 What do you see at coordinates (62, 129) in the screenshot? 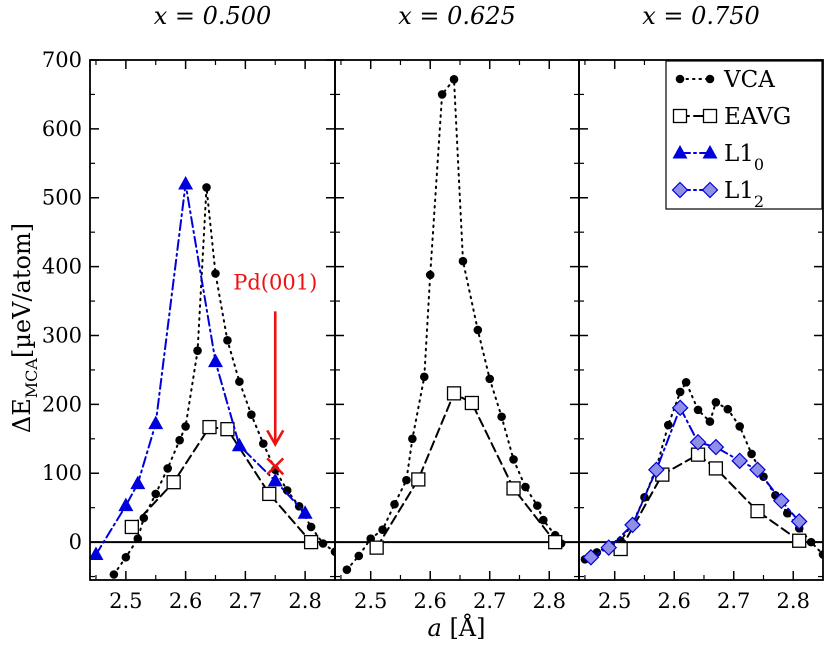
I see `y-tick-label: 600` at bounding box center [62, 129].